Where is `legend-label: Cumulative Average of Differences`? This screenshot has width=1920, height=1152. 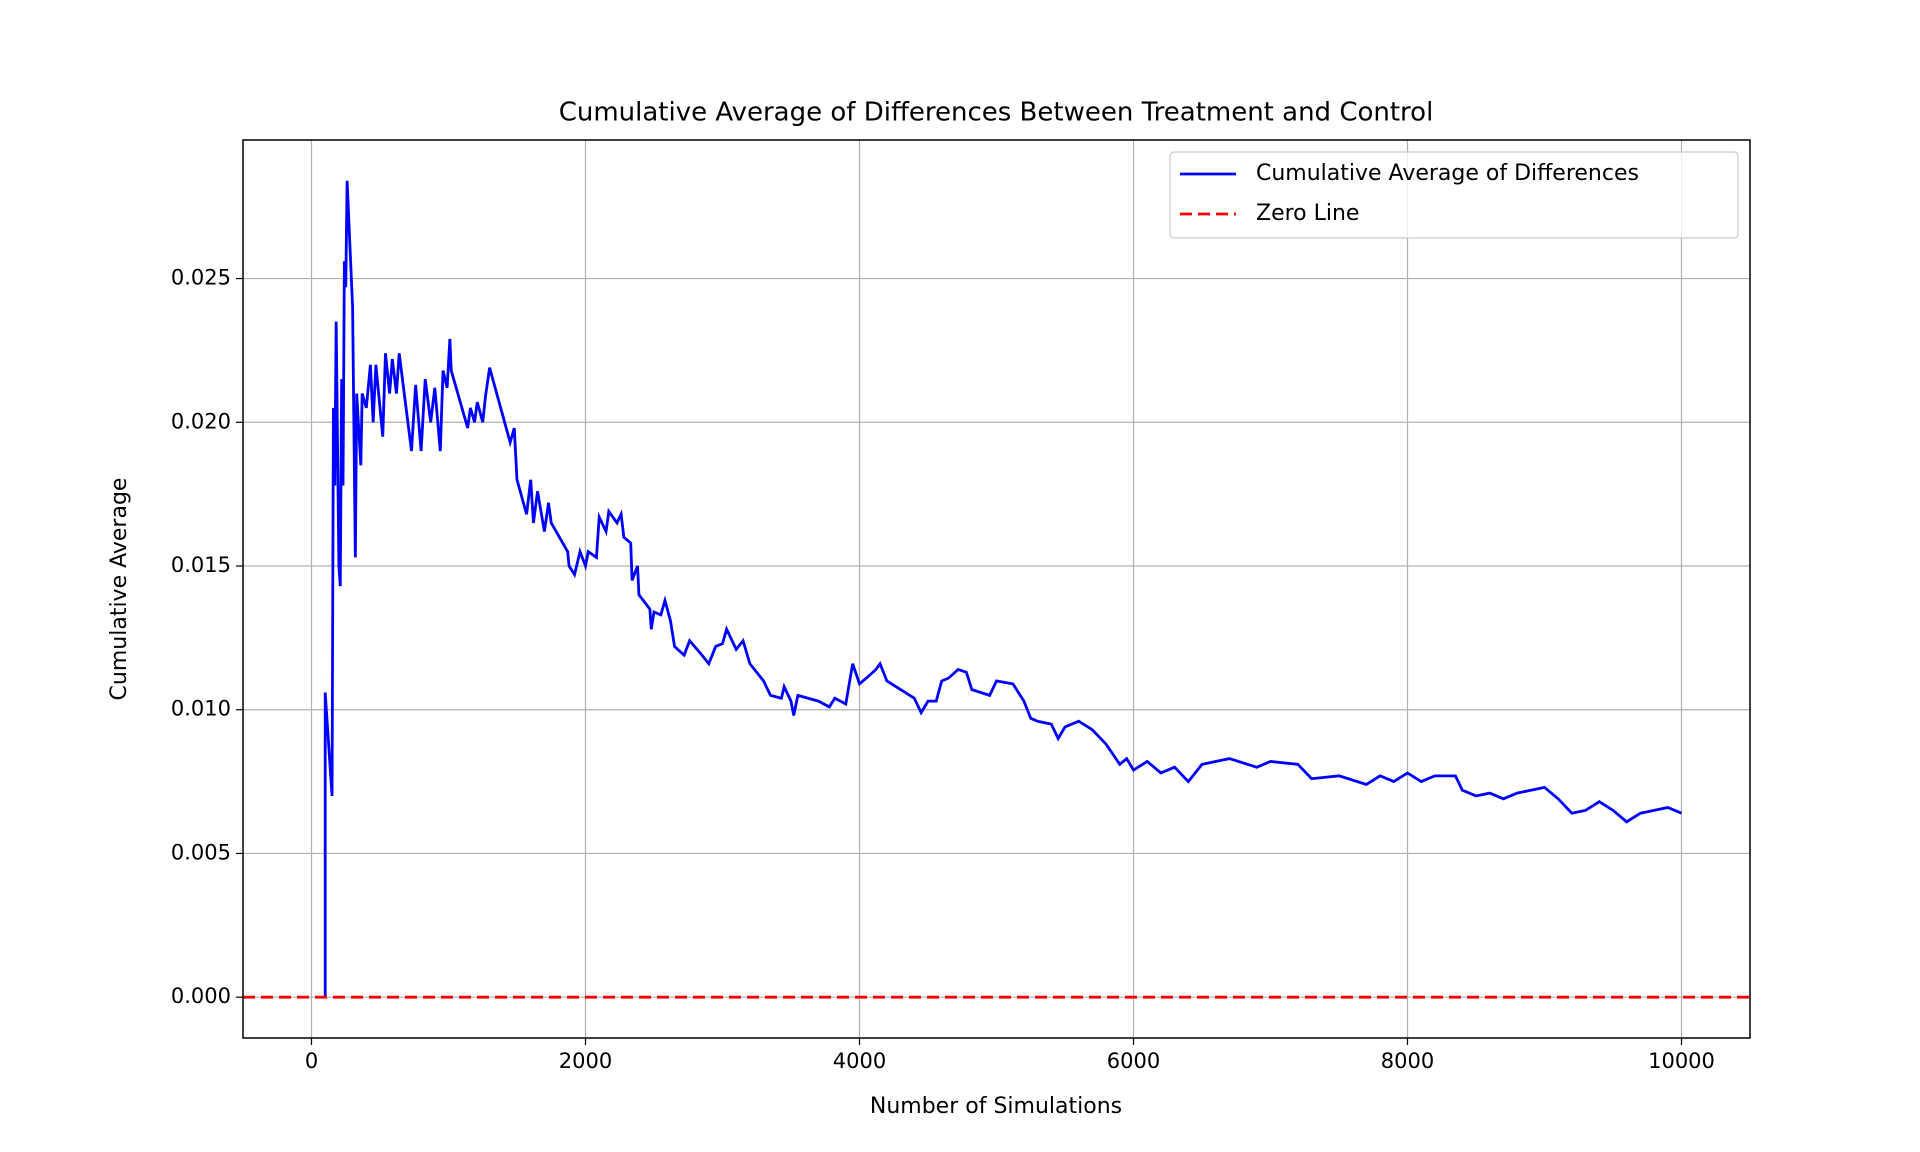 legend-label: Cumulative Average of Differences is located at coordinates (1447, 173).